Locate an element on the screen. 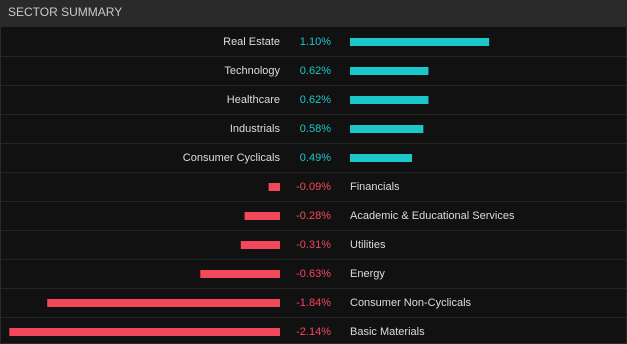 This screenshot has width=627, height=344. category-label: Academic & Educational Services is located at coordinates (432, 216).